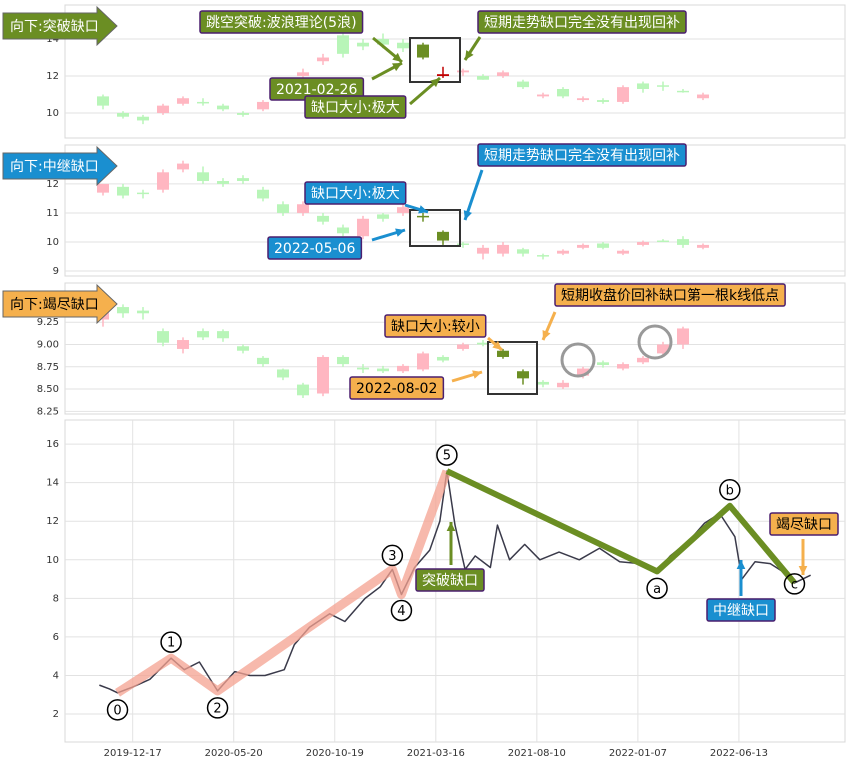 The image size is (853, 764). I want to click on annotation-text: 短期收盘价回补缺口第一根k线低点, so click(670, 295).